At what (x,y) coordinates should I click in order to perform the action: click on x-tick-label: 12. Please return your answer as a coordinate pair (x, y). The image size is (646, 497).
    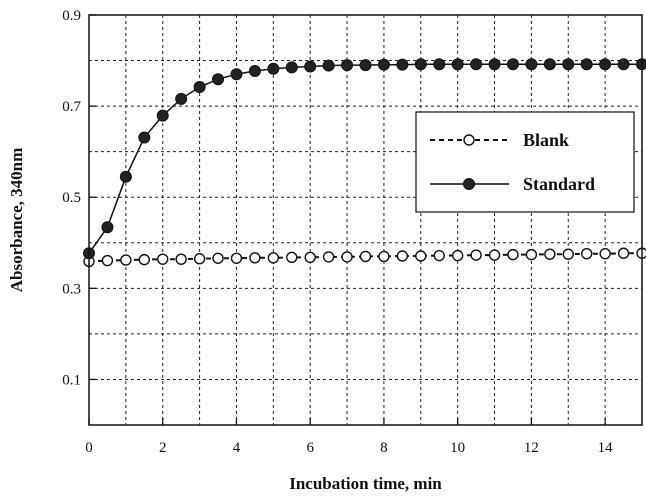
    Looking at the image, I should click on (531, 448).